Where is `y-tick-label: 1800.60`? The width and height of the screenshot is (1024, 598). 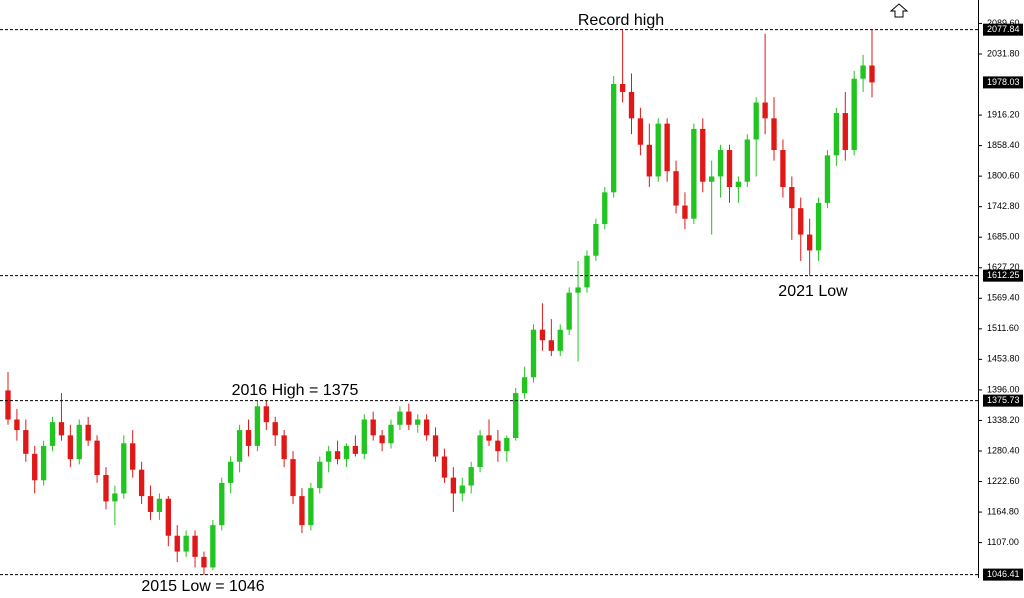
y-tick-label: 1800.60 is located at coordinates (1003, 176).